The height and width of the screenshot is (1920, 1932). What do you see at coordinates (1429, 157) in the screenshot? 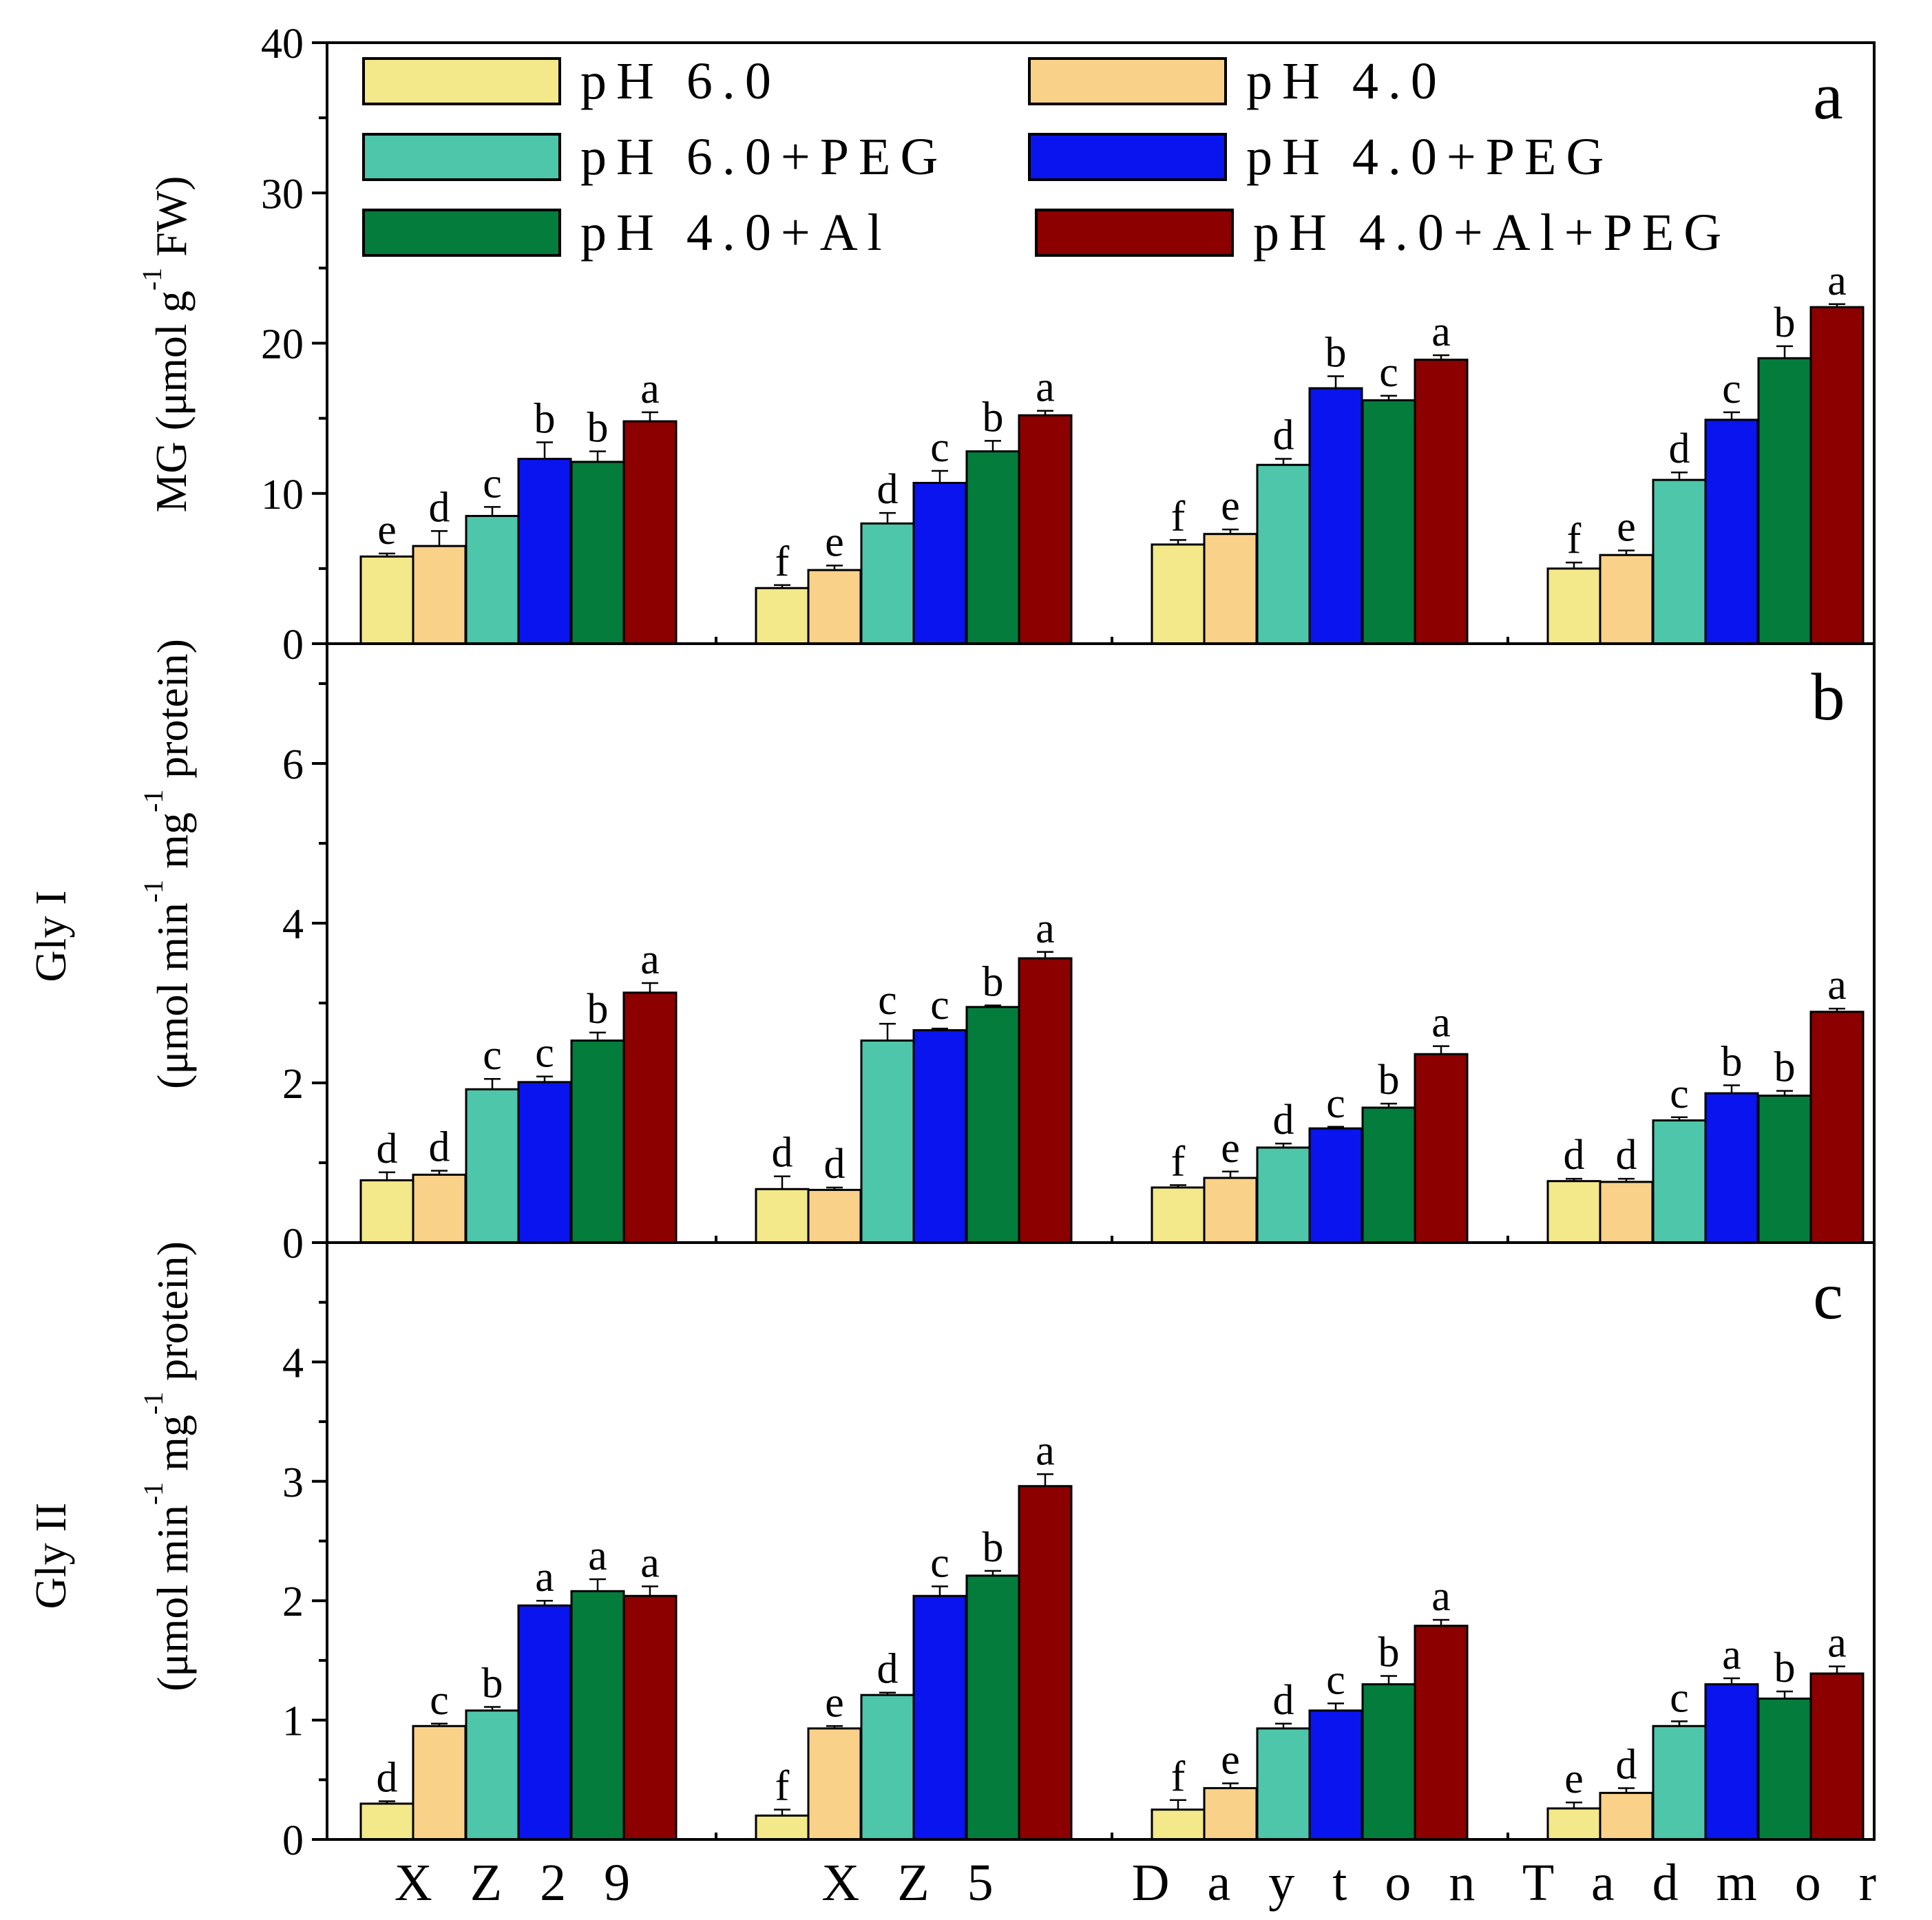
I see `legend-label-4: pH 4.0+PEG` at bounding box center [1429, 157].